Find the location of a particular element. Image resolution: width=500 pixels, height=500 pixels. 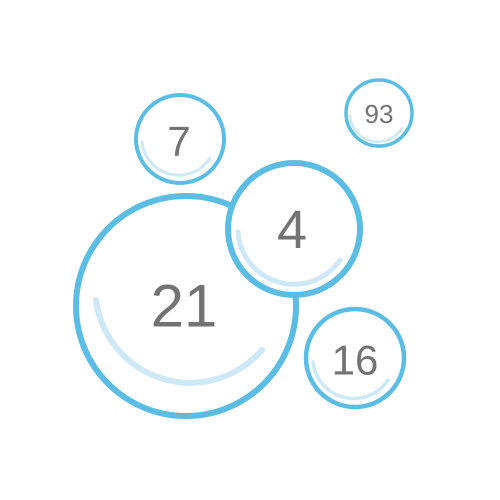

bubble-21-shine is located at coordinates (179, 341).